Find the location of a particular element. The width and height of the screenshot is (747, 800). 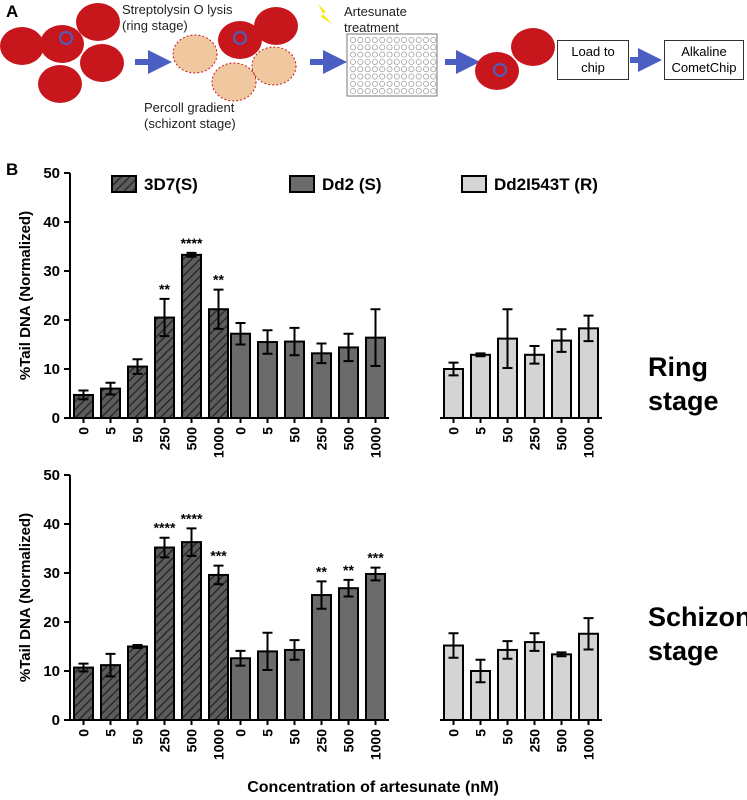

percoll-label: Percoll gradient (schizont stage) is located at coordinates (190, 115).